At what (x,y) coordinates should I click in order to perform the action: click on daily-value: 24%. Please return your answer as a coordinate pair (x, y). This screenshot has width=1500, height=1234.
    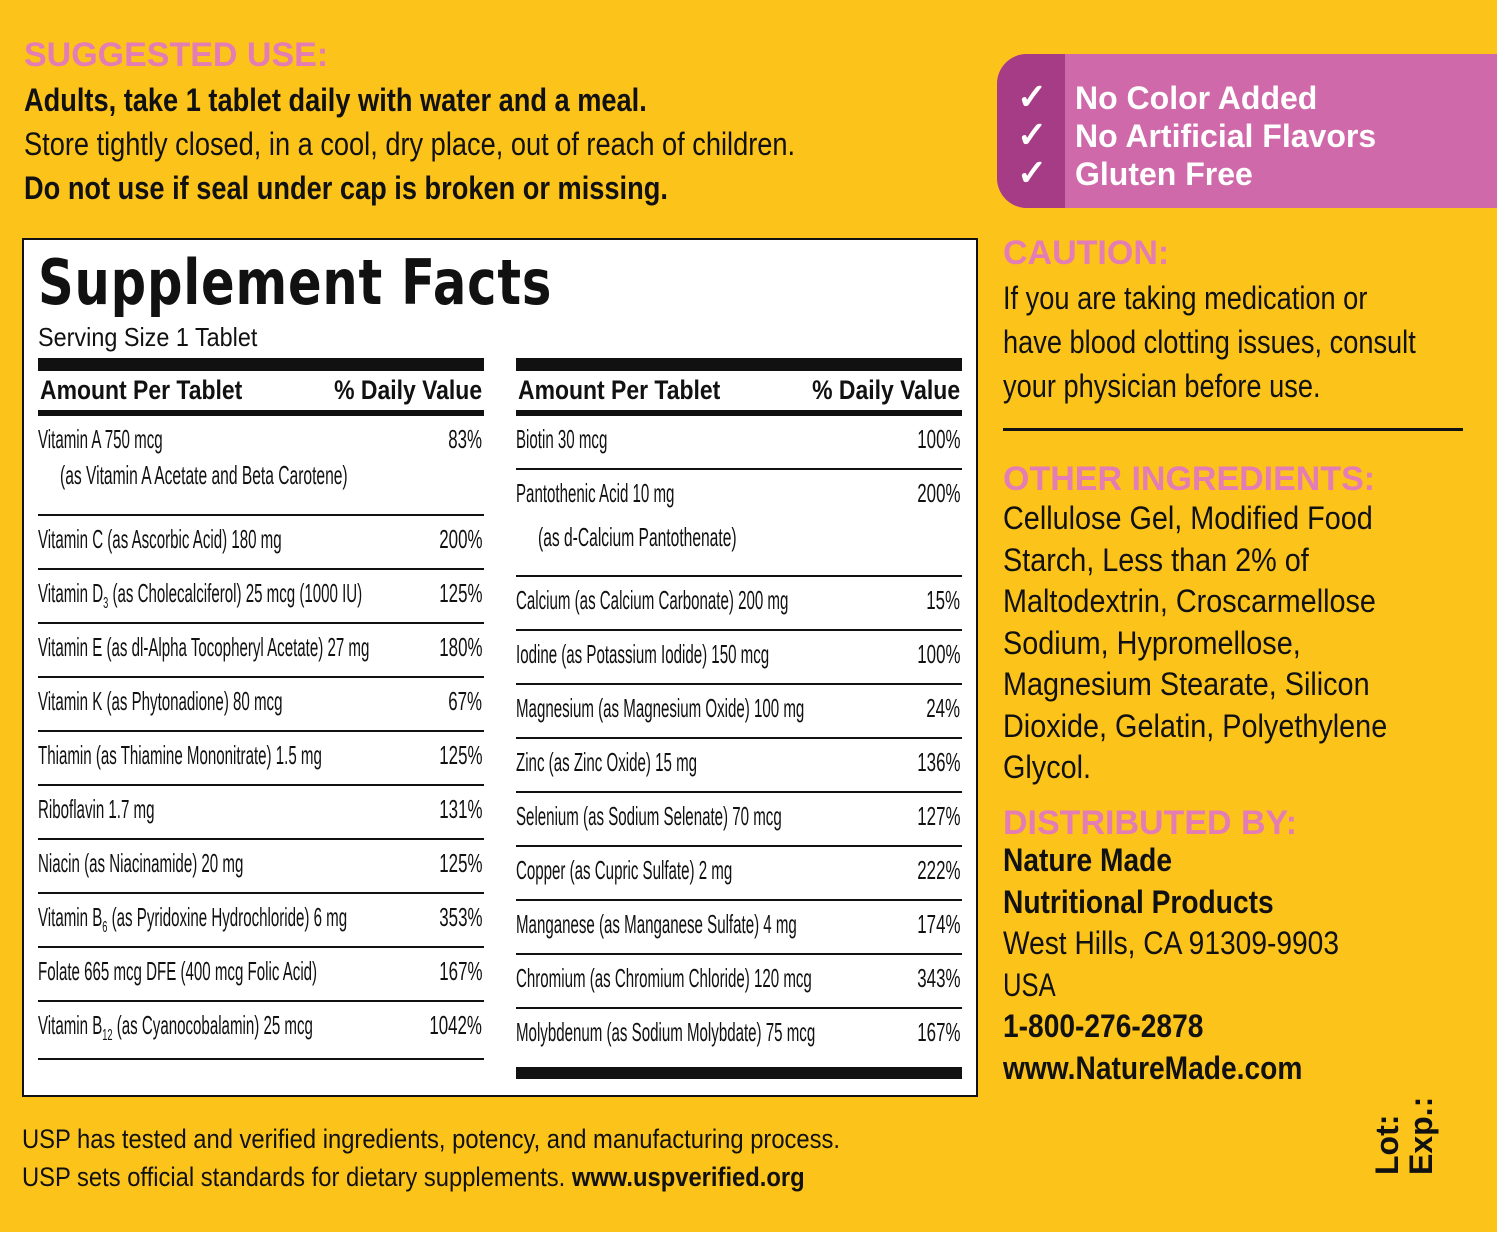
    Looking at the image, I should click on (943, 708).